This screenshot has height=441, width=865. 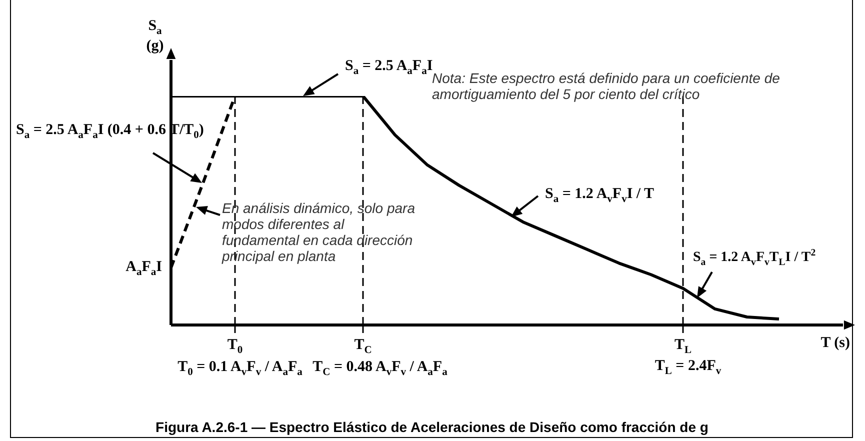 I want to click on x-tick-label: T$_{C}$, so click(x=363, y=346).